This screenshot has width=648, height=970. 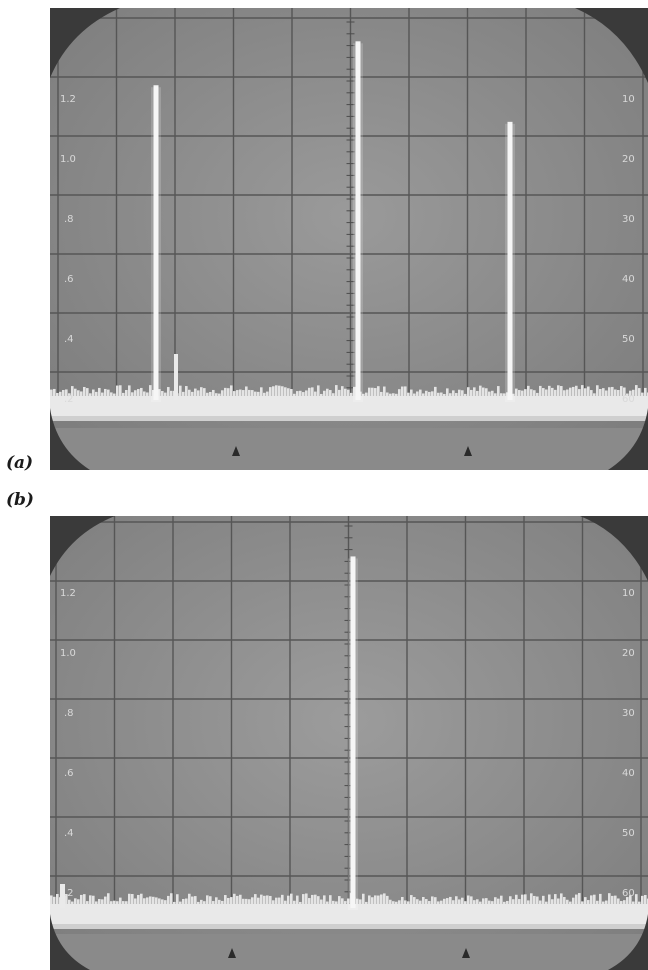 What do you see at coordinates (628, 713) in the screenshot?
I see `right-scale-label: 30` at bounding box center [628, 713].